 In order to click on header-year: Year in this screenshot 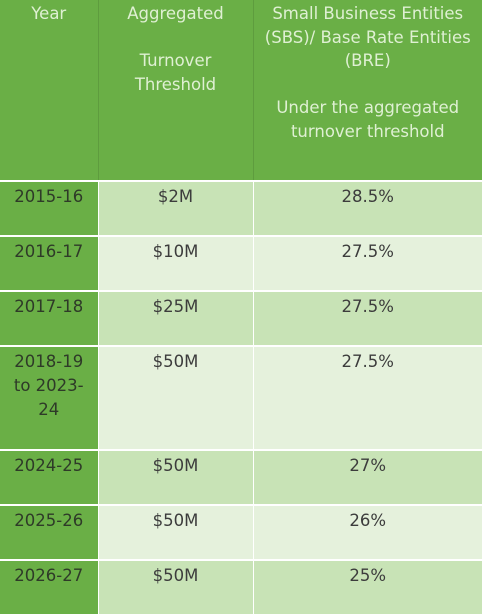, I will do `click(49, 91)`.